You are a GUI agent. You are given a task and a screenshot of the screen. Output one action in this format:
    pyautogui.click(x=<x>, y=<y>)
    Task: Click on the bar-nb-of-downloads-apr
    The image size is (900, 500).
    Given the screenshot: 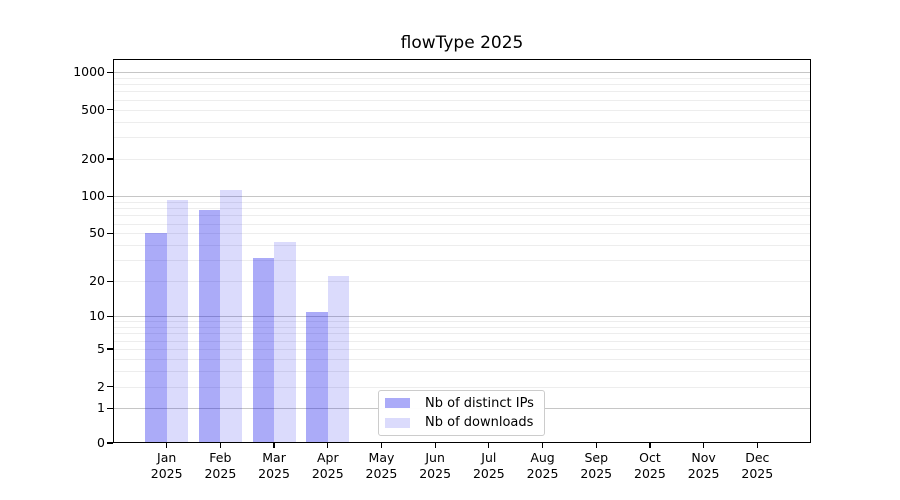 What is the action you would take?
    pyautogui.click(x=338, y=359)
    